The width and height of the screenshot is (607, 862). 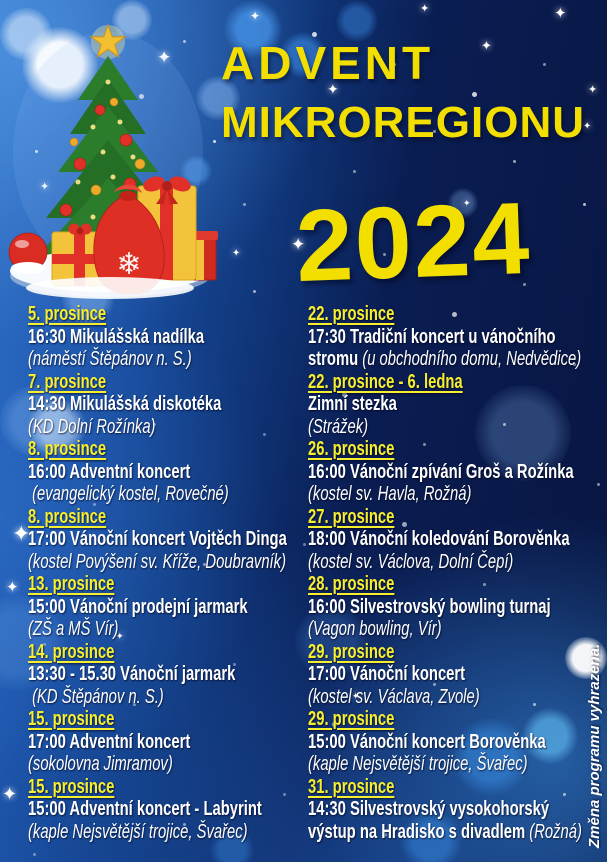 What do you see at coordinates (28, 253) in the screenshot?
I see `gift-red-ball` at bounding box center [28, 253].